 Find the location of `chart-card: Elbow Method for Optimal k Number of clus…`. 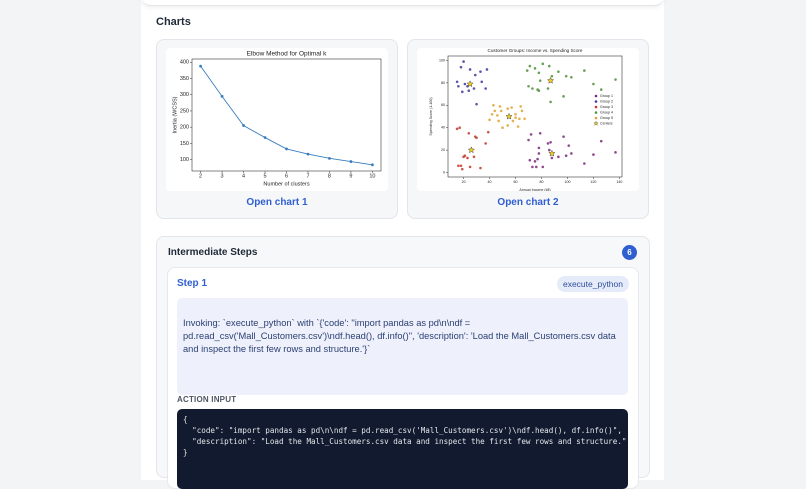

chart-card: Elbow Method for Optimal k Number of clus… is located at coordinates (277, 129).